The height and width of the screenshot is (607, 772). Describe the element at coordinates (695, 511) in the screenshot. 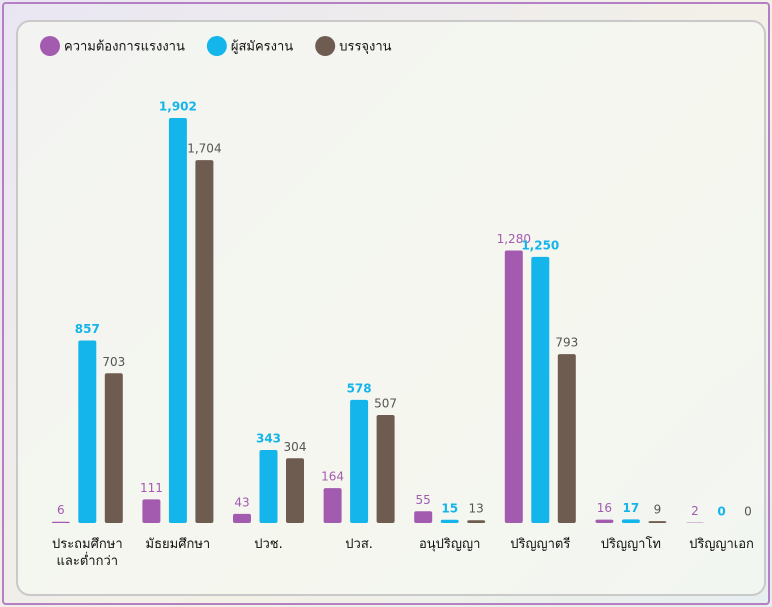

I see `value-label: 2` at that location.